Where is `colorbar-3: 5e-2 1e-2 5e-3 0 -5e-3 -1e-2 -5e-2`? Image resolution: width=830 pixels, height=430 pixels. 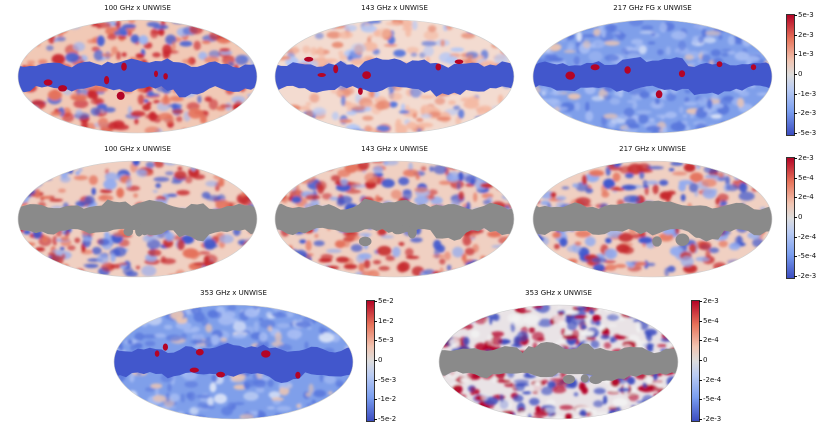
colorbar-3: 5e-2 1e-2 5e-3 0 -5e-3 -1e-2 -5e-2 is located at coordinates (388, 360).